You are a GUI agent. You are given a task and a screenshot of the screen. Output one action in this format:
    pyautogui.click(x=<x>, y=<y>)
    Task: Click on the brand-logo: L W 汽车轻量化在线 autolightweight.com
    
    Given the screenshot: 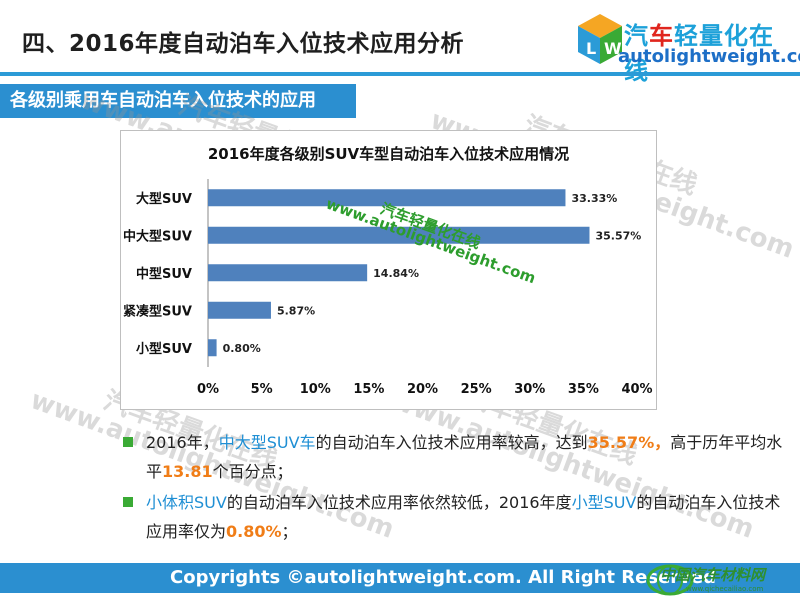 What is the action you would take?
    pyautogui.click(x=685, y=45)
    